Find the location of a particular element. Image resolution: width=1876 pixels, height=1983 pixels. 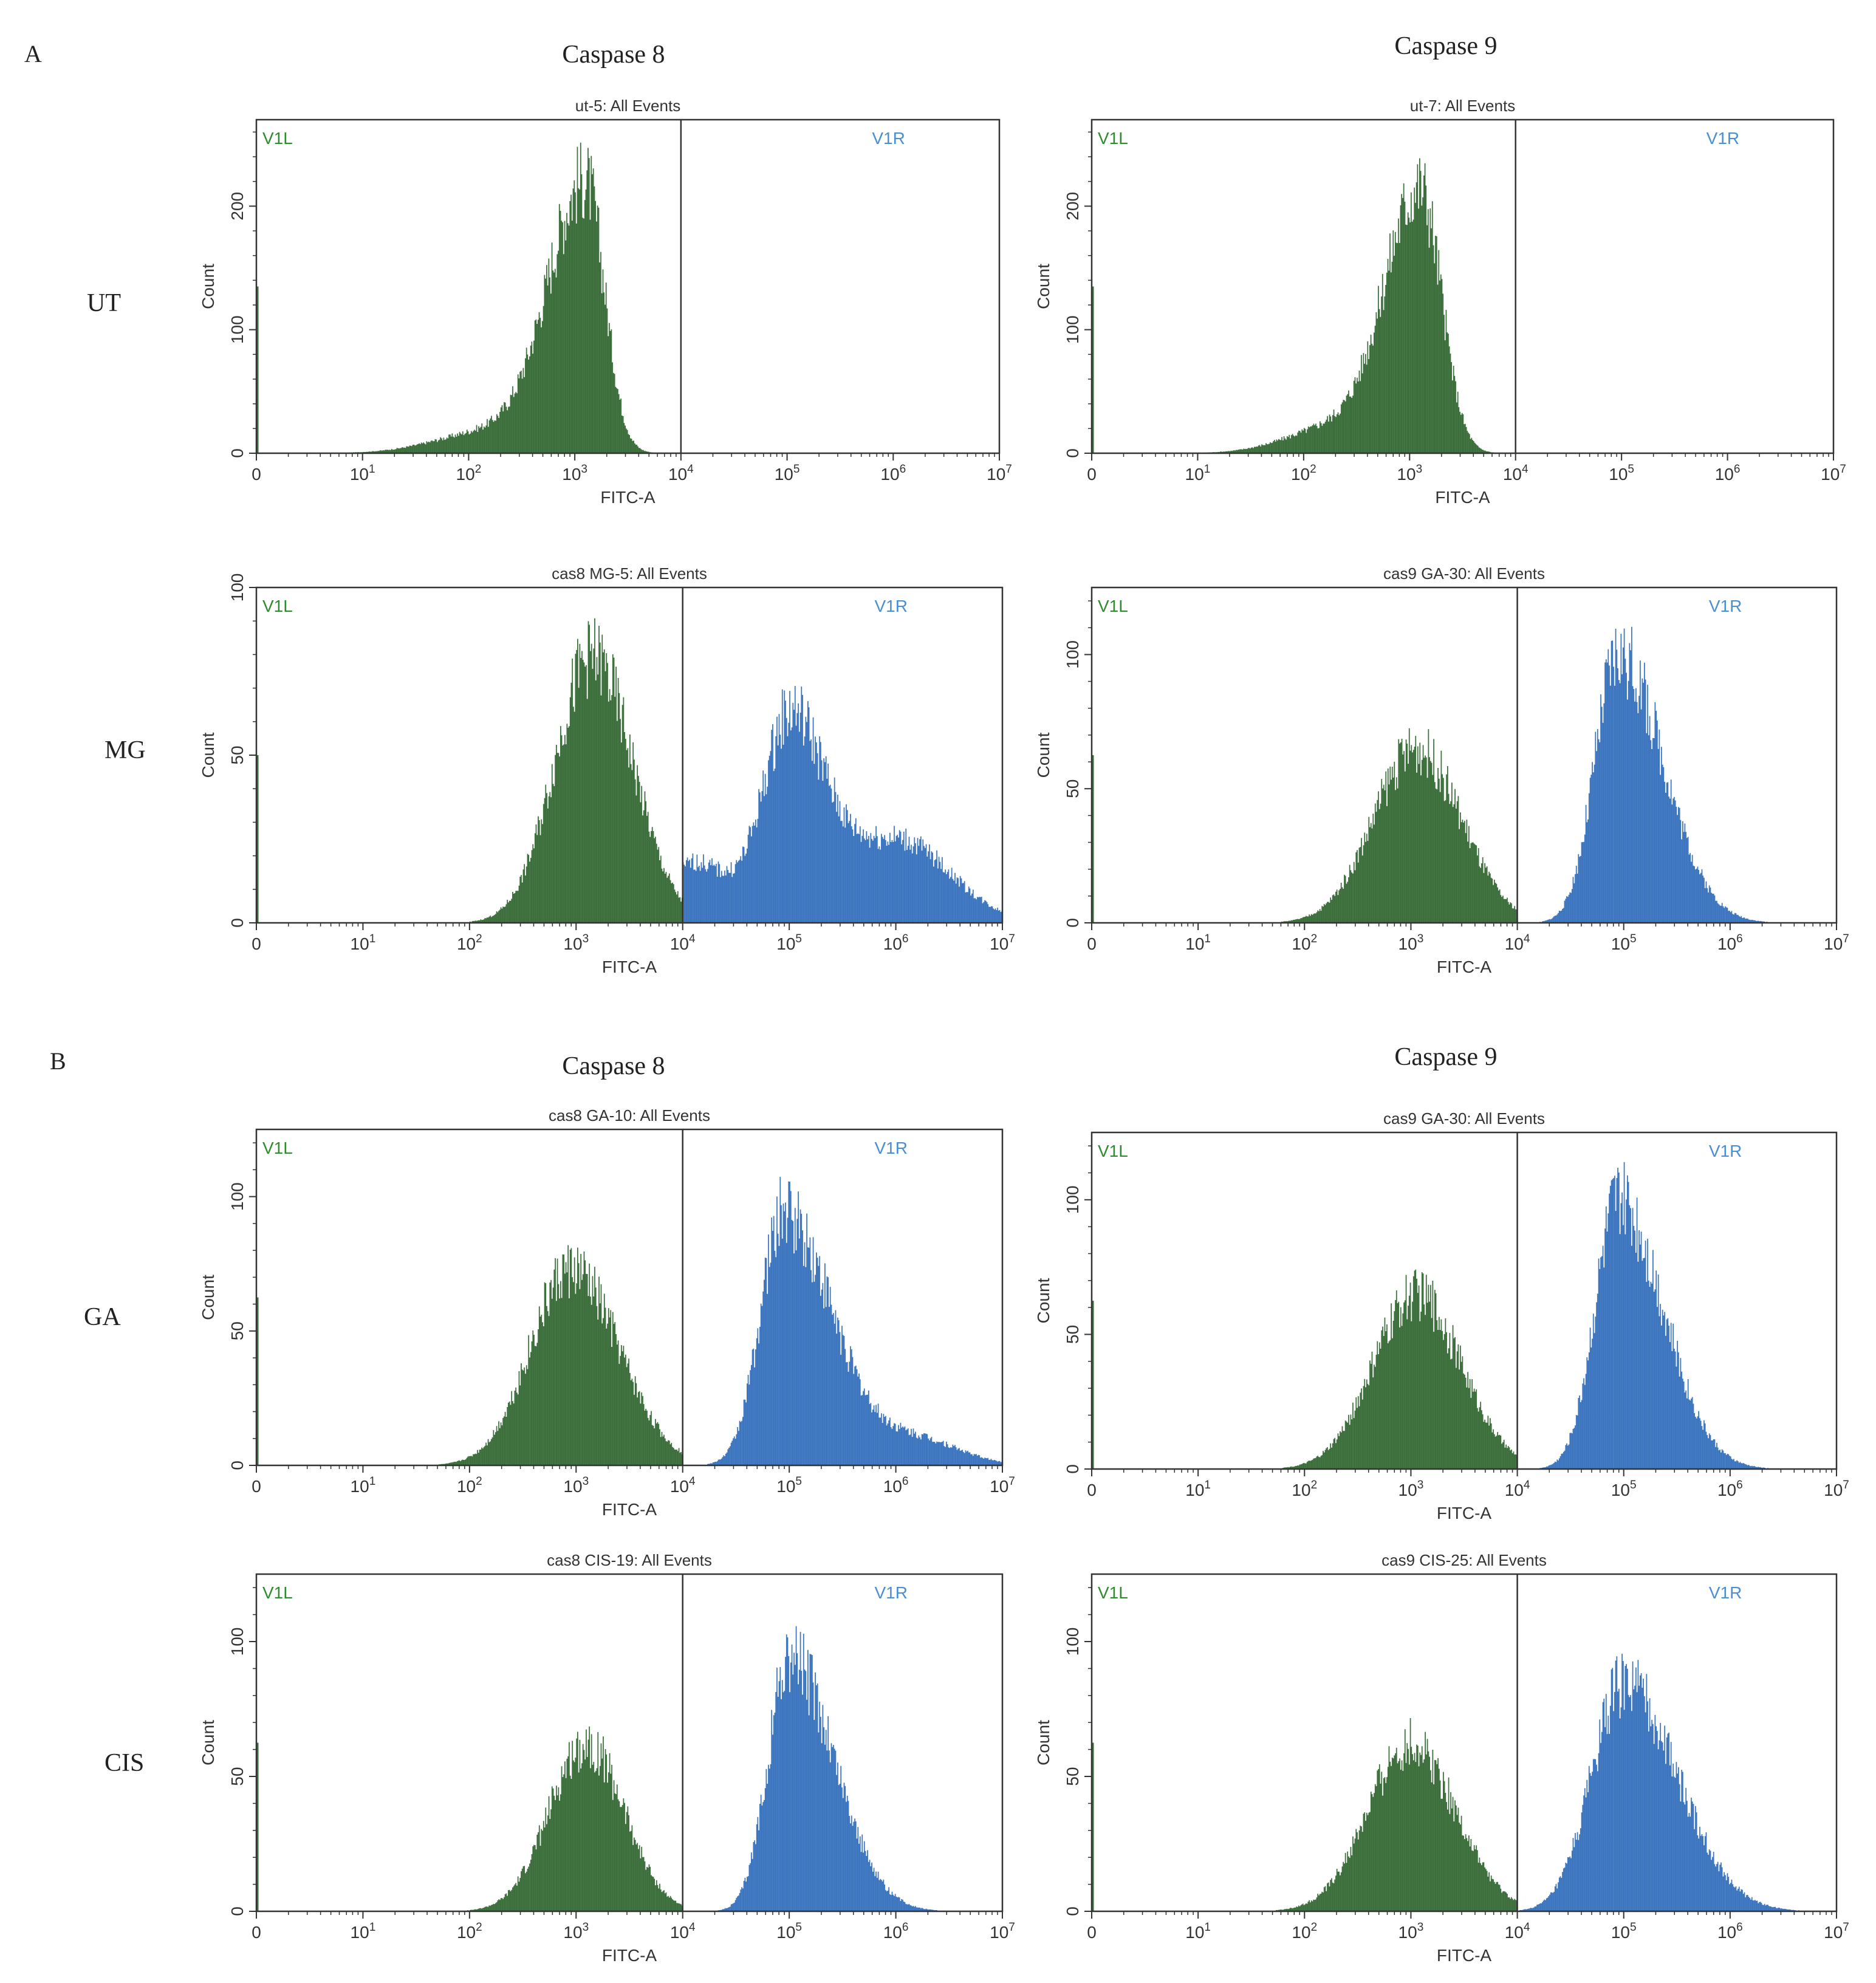

row-label-ut: UT is located at coordinates (104, 303).